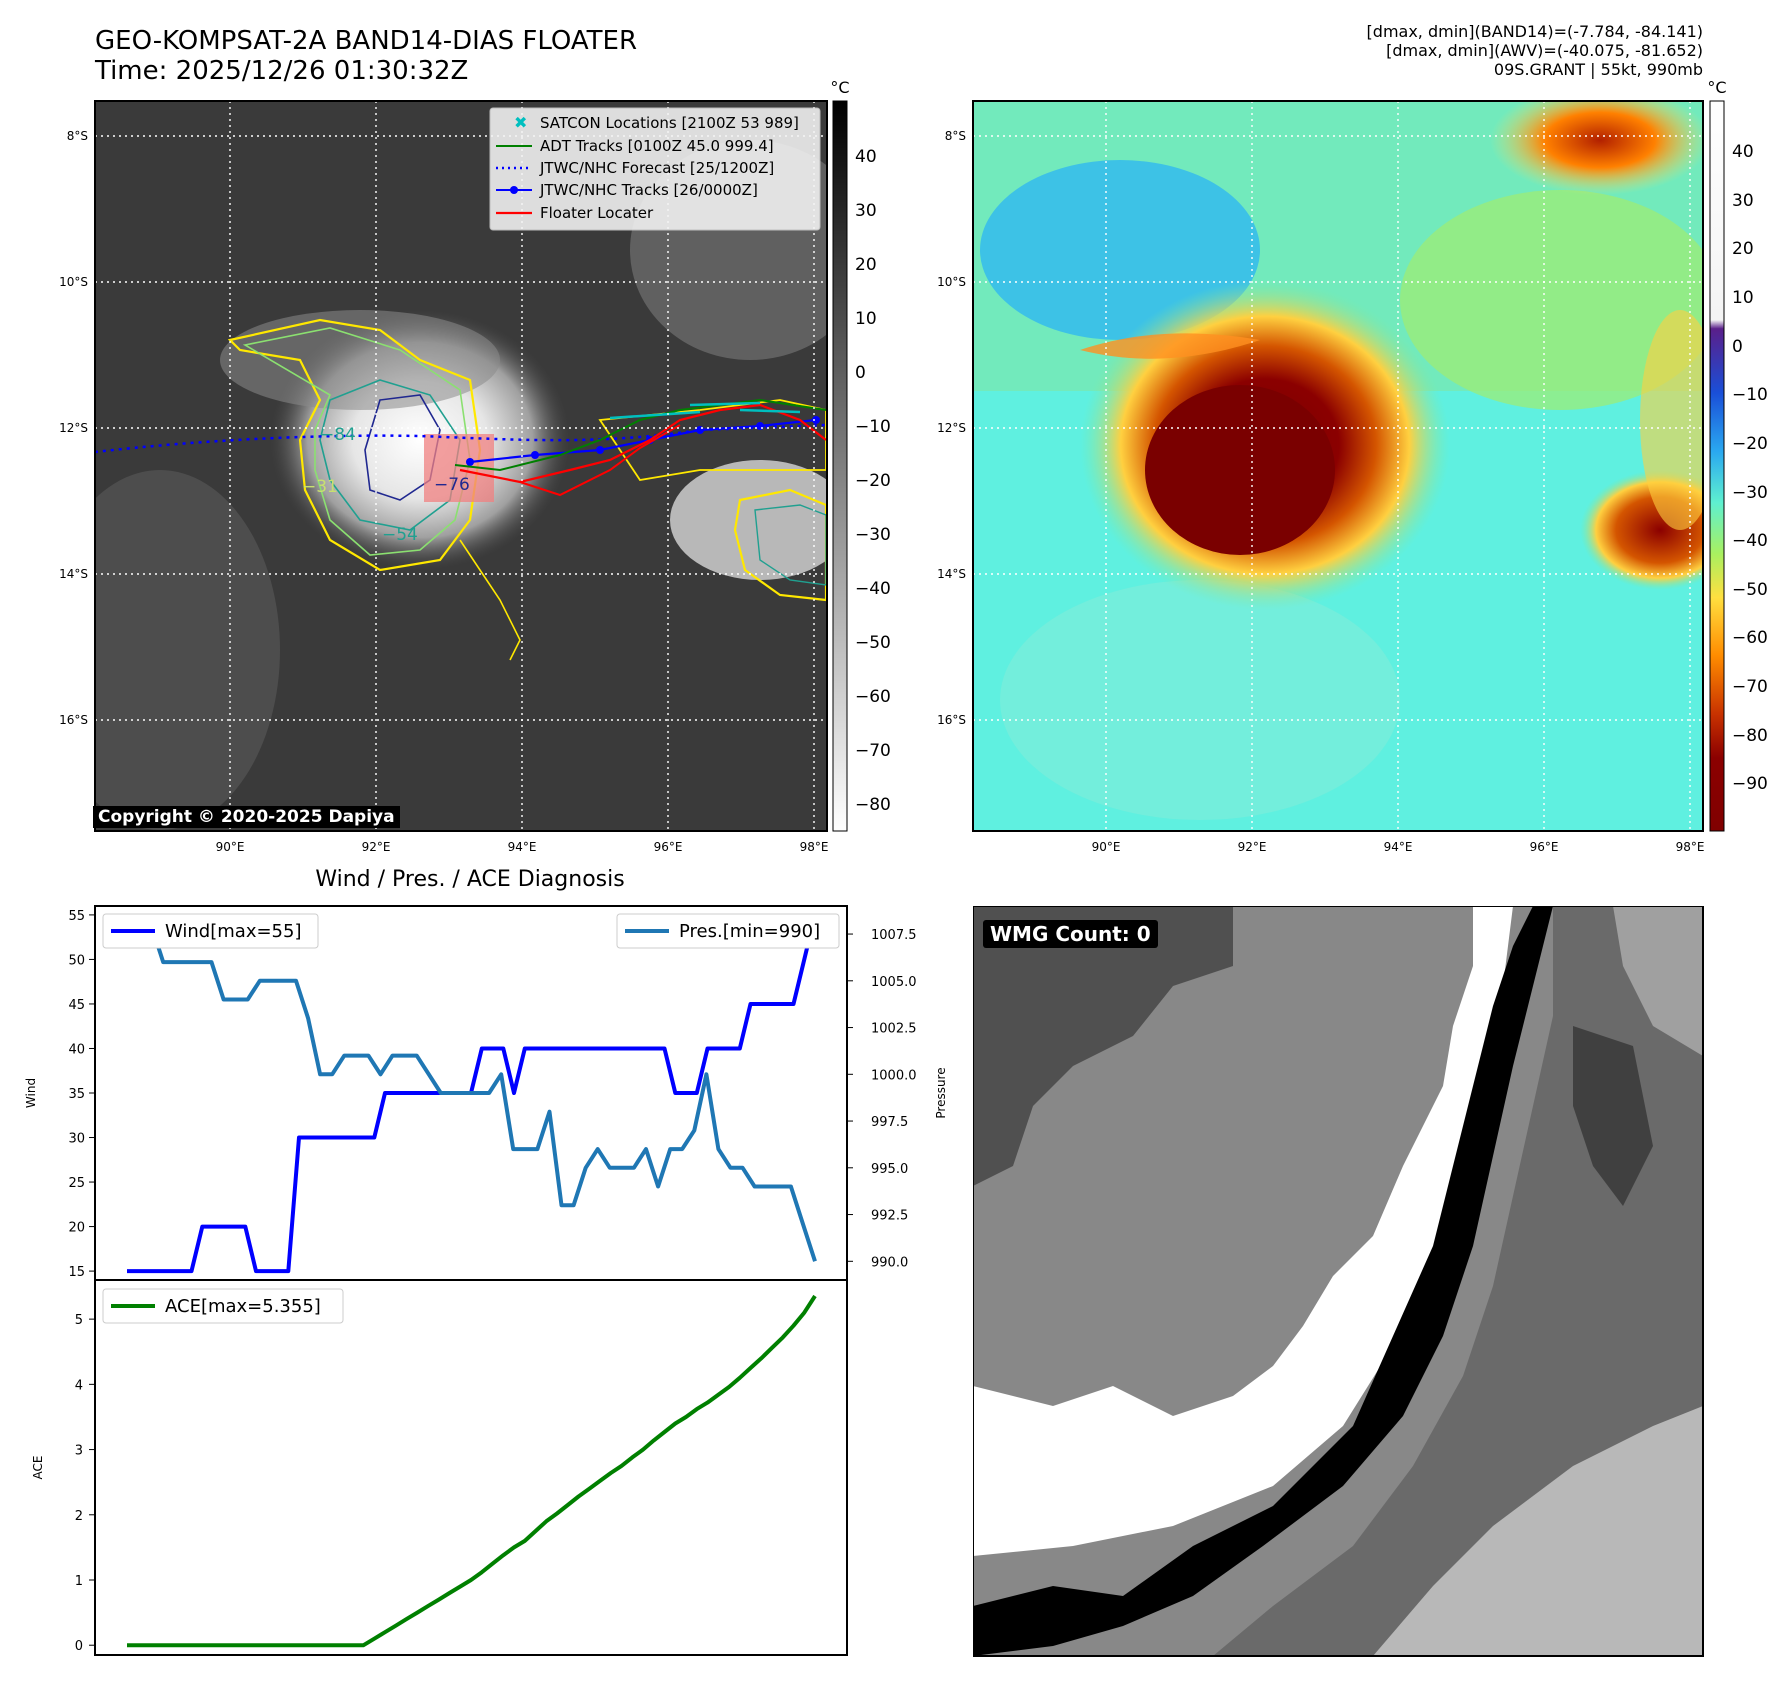 This screenshot has width=1788, height=1690. Describe the element at coordinates (472, 1471) in the screenshot. I see `ace-series-line` at that location.